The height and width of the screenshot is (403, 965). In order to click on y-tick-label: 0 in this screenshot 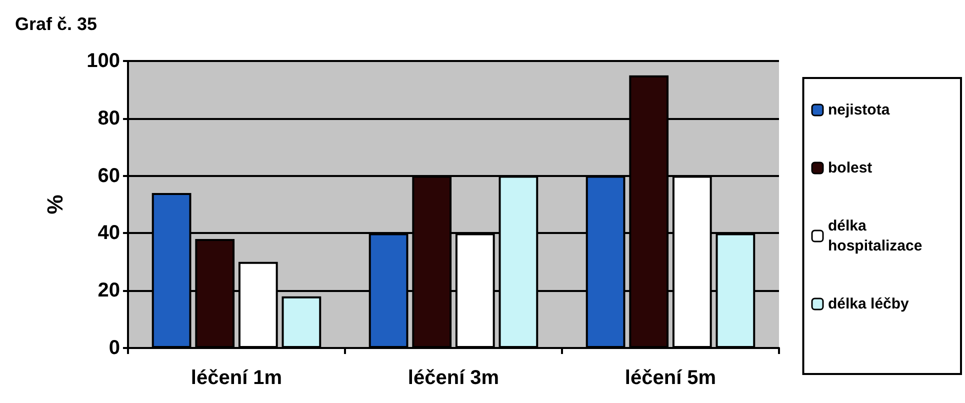, I will do `click(114, 348)`.